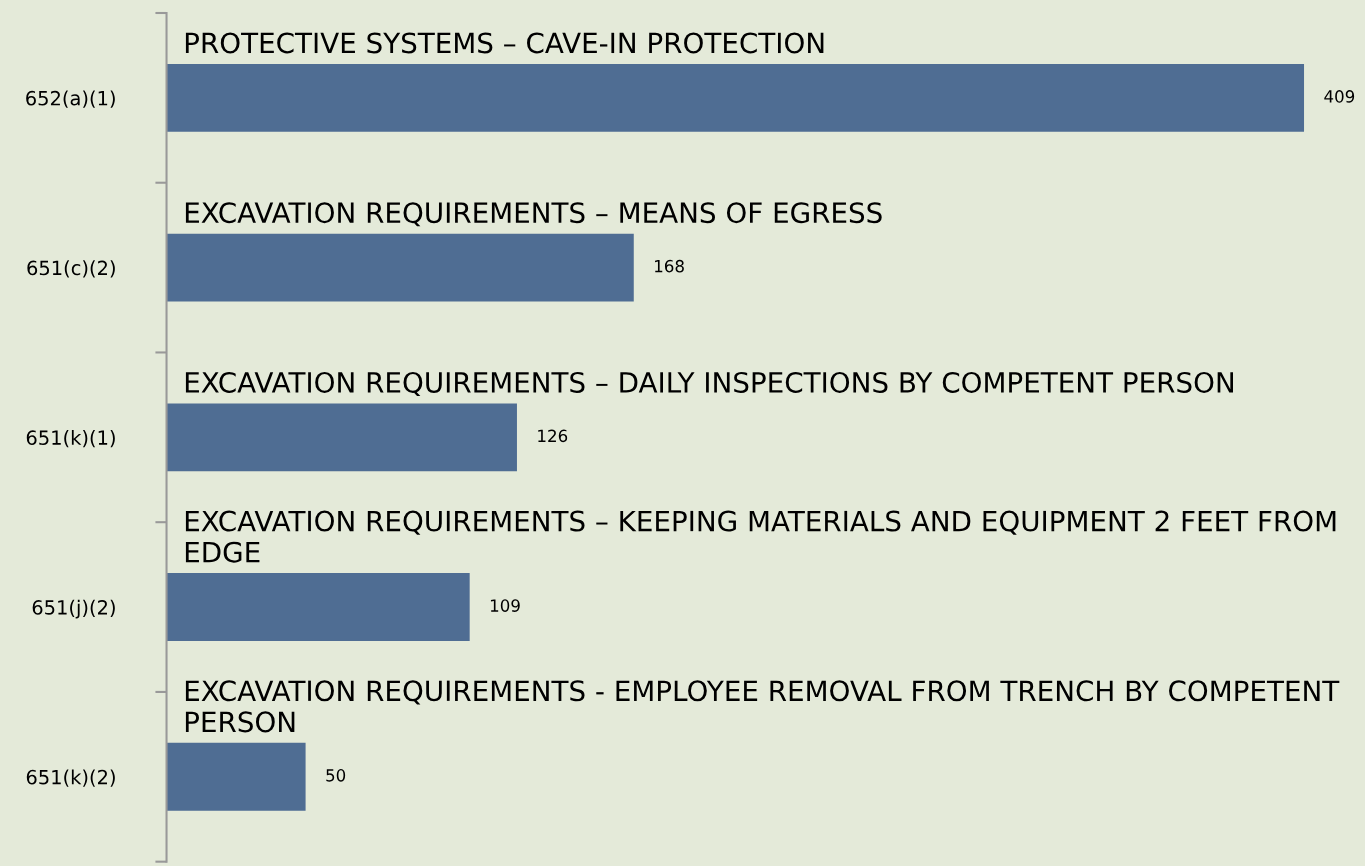  I want to click on annotation: EXCAVATION REQUIREMENTS – KEEPING MATERIALS AND EQUIPMENT 2 FEET FROM EDGE, so click(760, 536).